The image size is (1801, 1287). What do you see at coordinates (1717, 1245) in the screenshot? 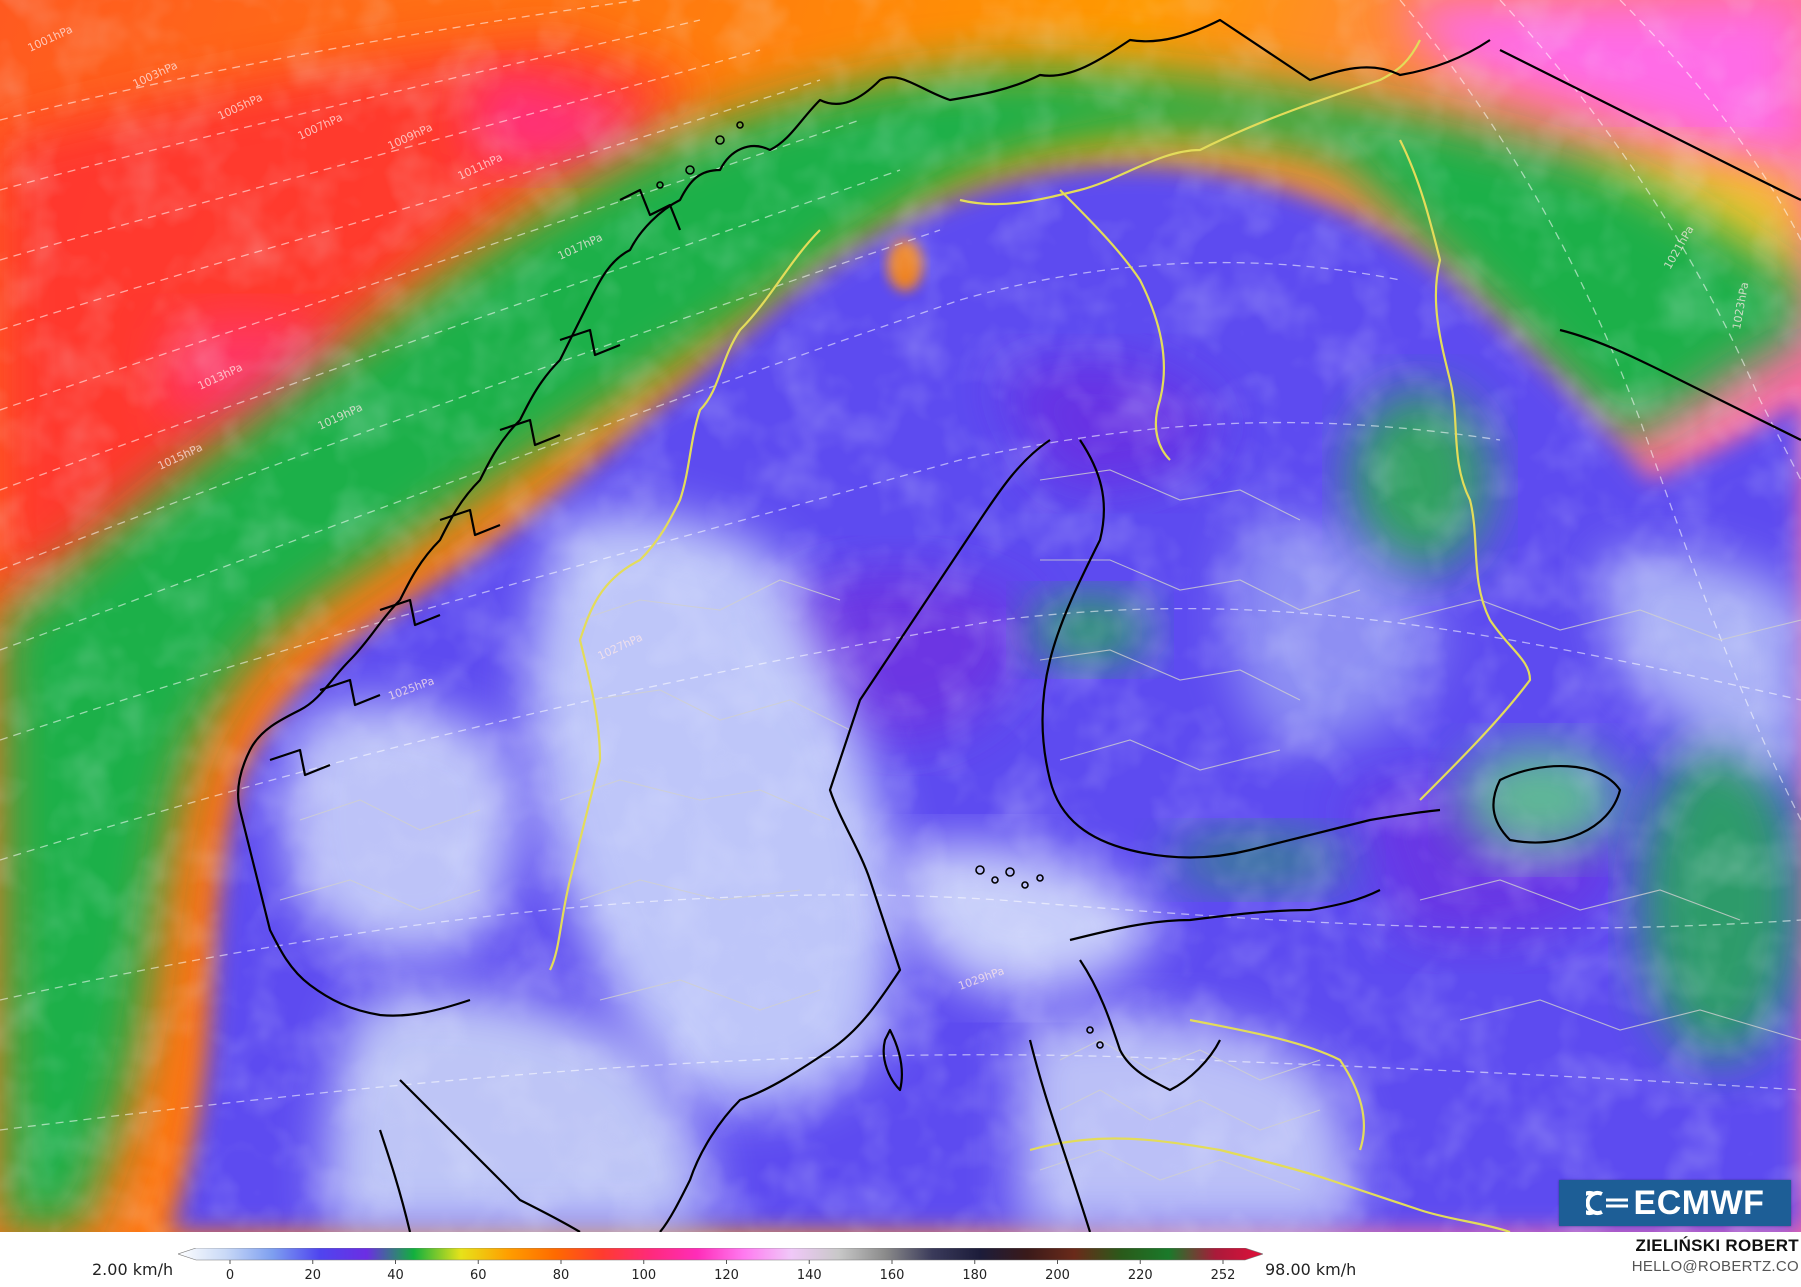
I see `author-name: ZIELIŃSKI ROBERT` at bounding box center [1717, 1245].